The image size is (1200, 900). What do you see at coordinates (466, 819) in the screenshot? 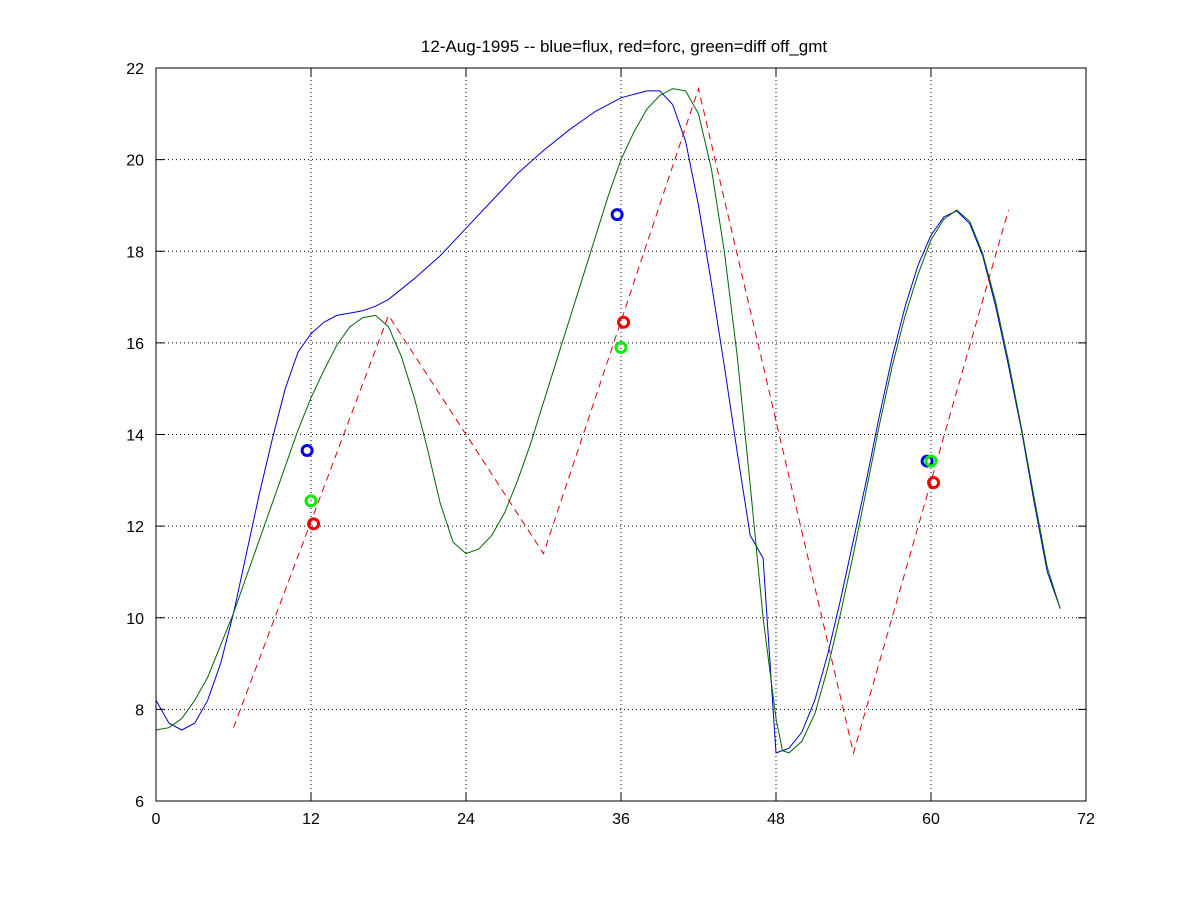
I see `x-tick-label: 24` at bounding box center [466, 819].